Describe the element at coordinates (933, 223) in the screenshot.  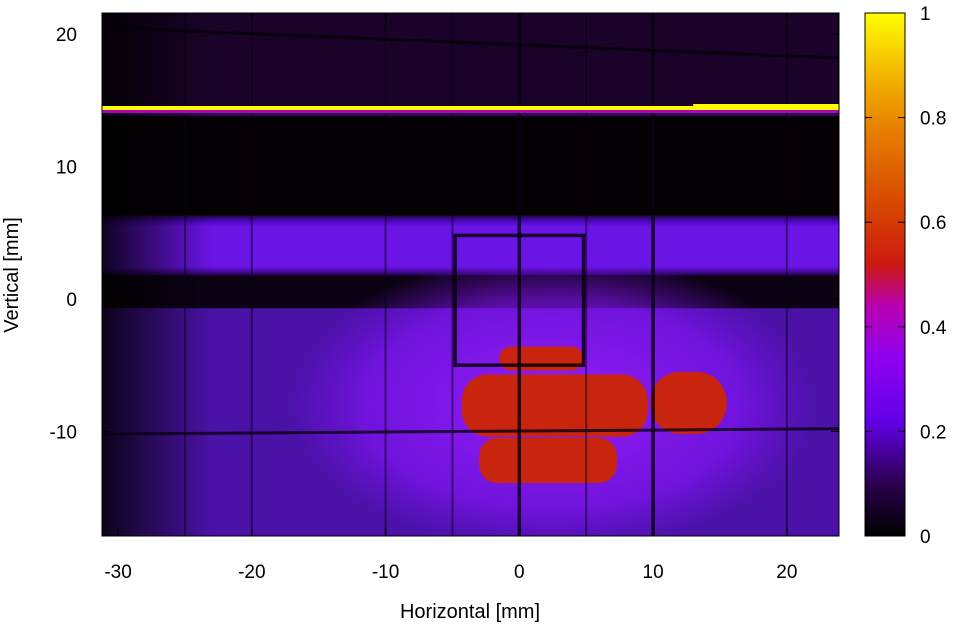
I see `colorbar-tick-label: 0.6` at that location.